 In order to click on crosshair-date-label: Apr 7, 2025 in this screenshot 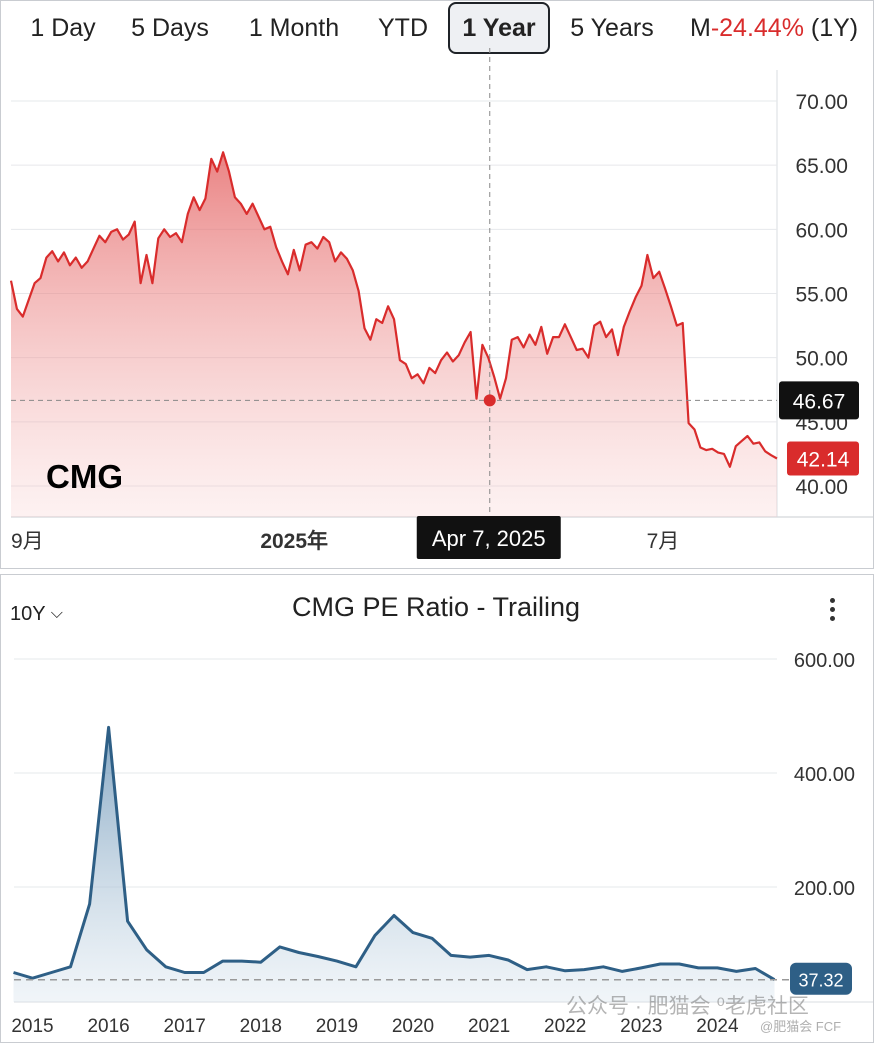, I will do `click(489, 538)`.